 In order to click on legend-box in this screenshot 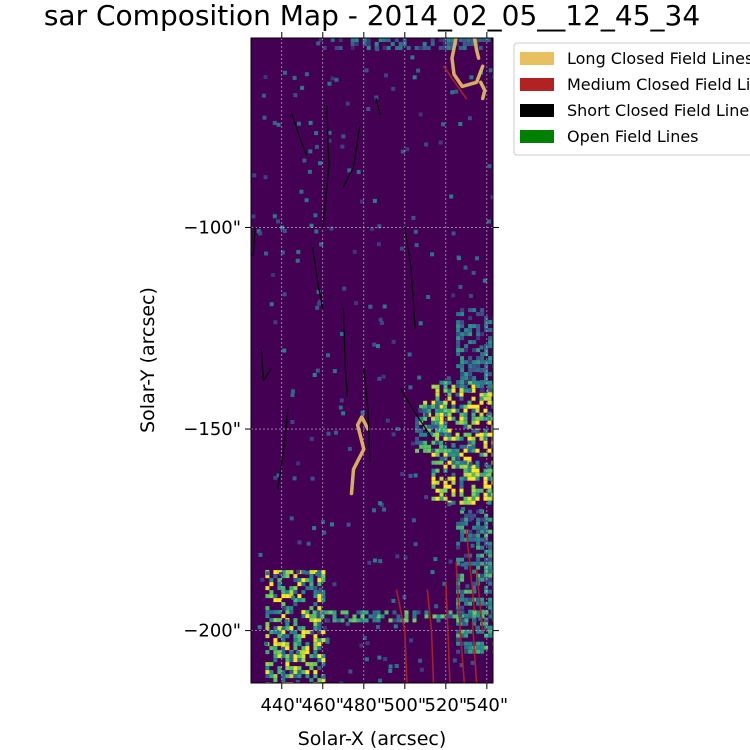, I will do `click(631, 99)`.